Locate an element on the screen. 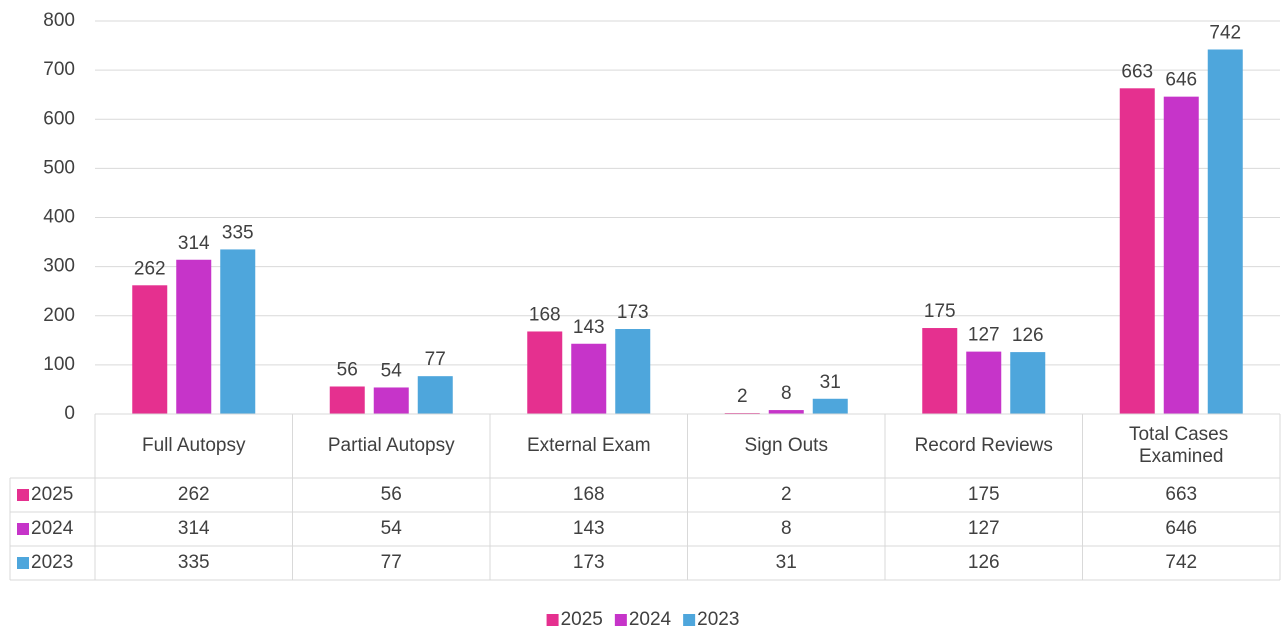 This screenshot has height=631, width=1286. table-cell: 54 is located at coordinates (392, 528).